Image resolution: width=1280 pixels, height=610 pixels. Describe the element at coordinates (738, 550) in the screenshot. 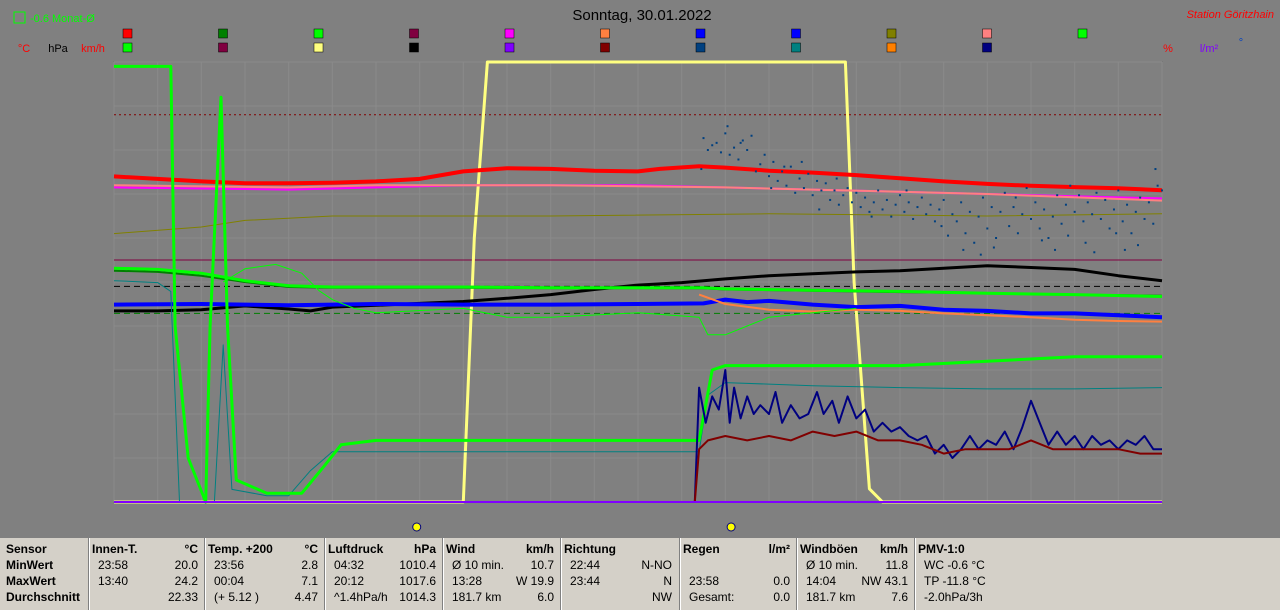

I see `summary-header-row: Regen l/m²` at that location.